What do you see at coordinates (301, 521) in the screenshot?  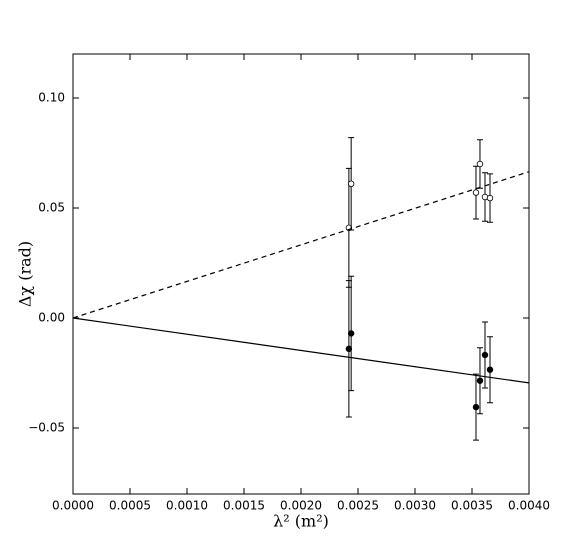 I see `x-axis-label: λ² (m²)` at bounding box center [301, 521].